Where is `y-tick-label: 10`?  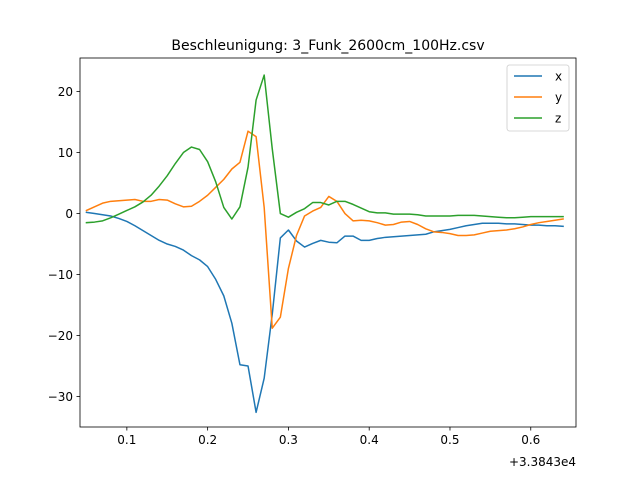
y-tick-label: 10 is located at coordinates (65, 153).